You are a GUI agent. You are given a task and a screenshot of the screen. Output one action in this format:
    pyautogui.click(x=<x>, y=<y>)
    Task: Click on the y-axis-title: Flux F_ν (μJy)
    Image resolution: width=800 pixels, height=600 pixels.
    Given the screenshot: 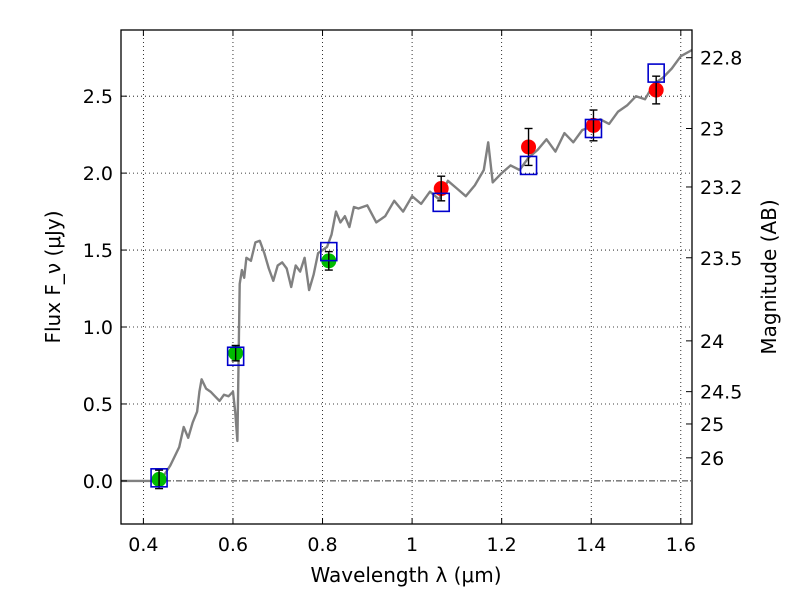 What is the action you would take?
    pyautogui.click(x=53, y=276)
    